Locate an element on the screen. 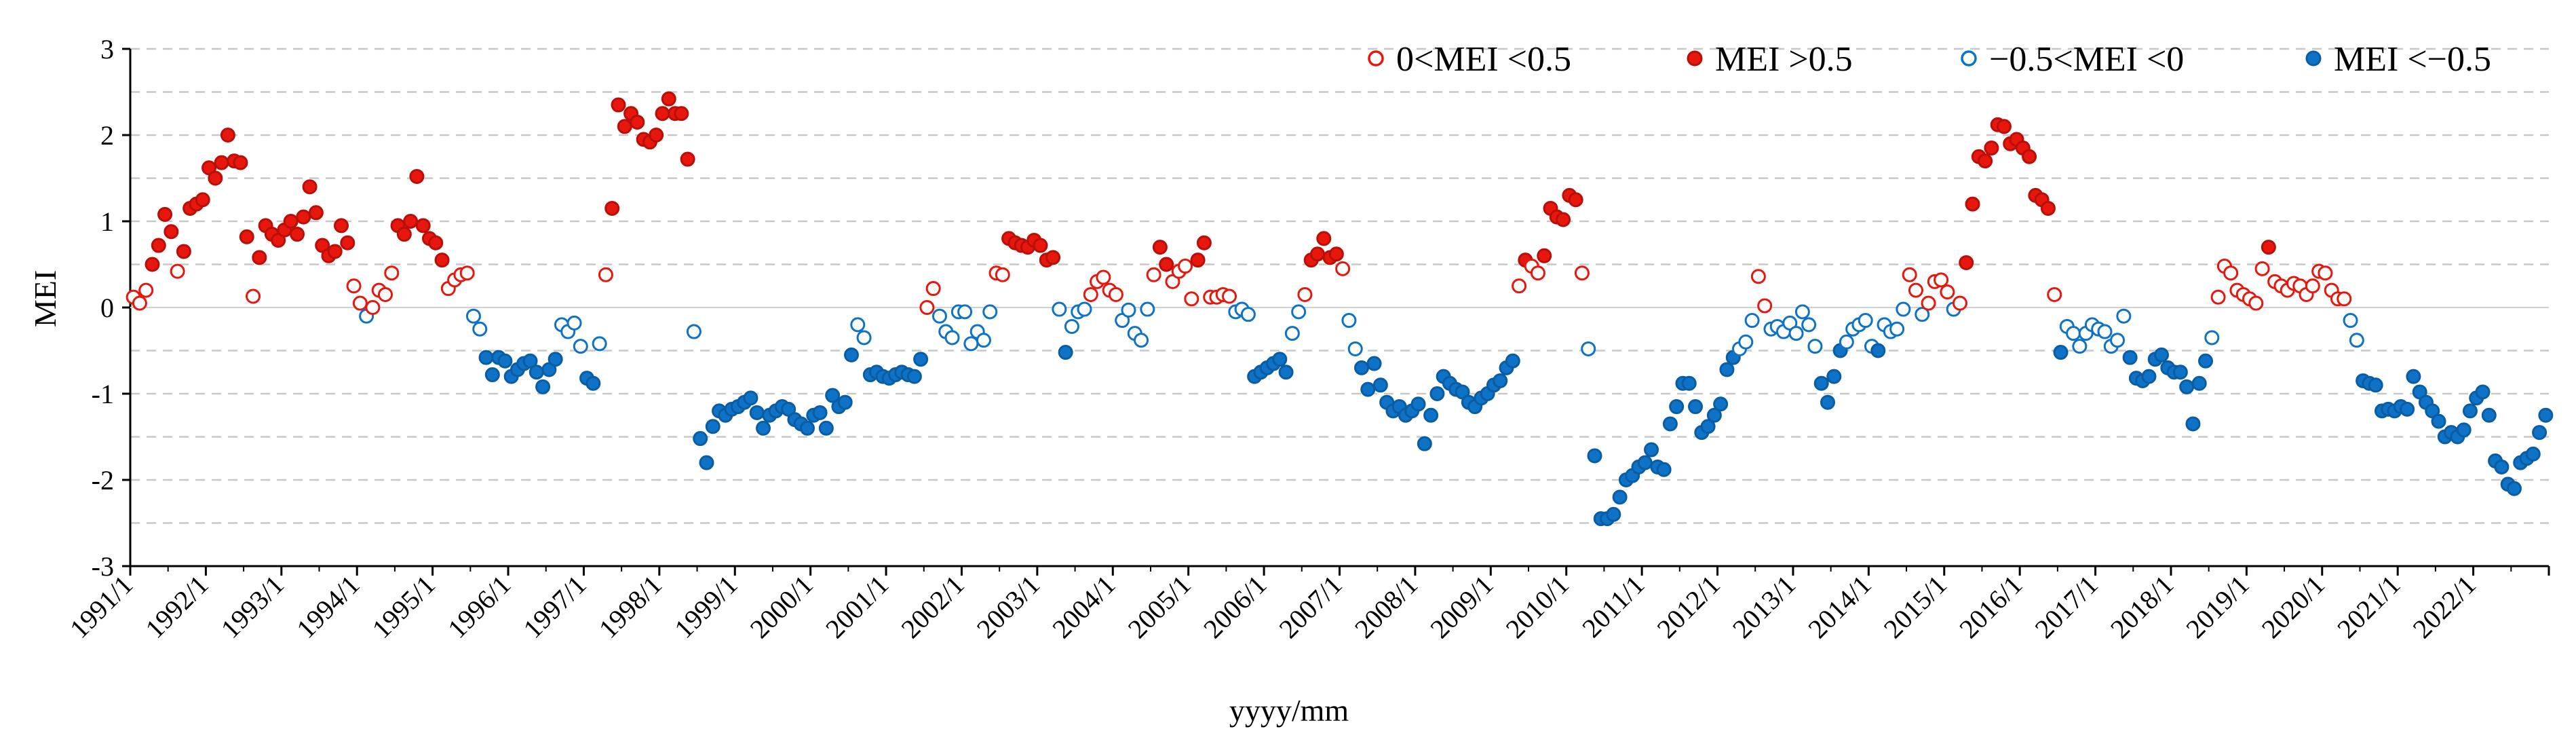  x-axis-title: yyyy/mm is located at coordinates (1289, 710).